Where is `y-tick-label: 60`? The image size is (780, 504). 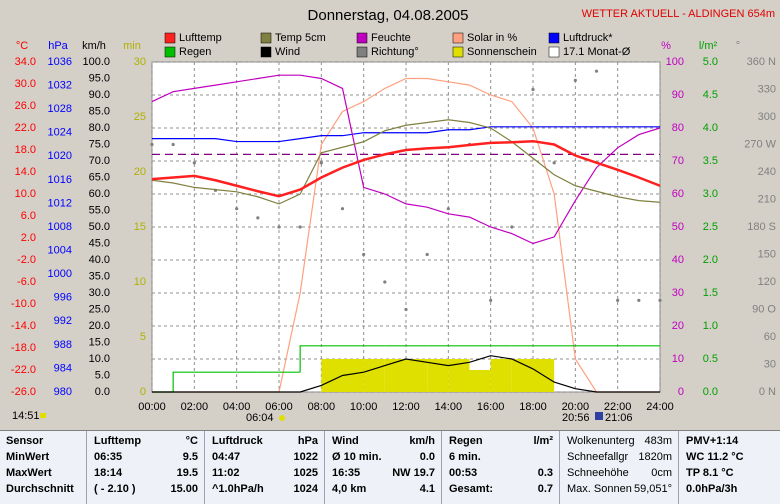 y-tick-label: 60 is located at coordinates (770, 337).